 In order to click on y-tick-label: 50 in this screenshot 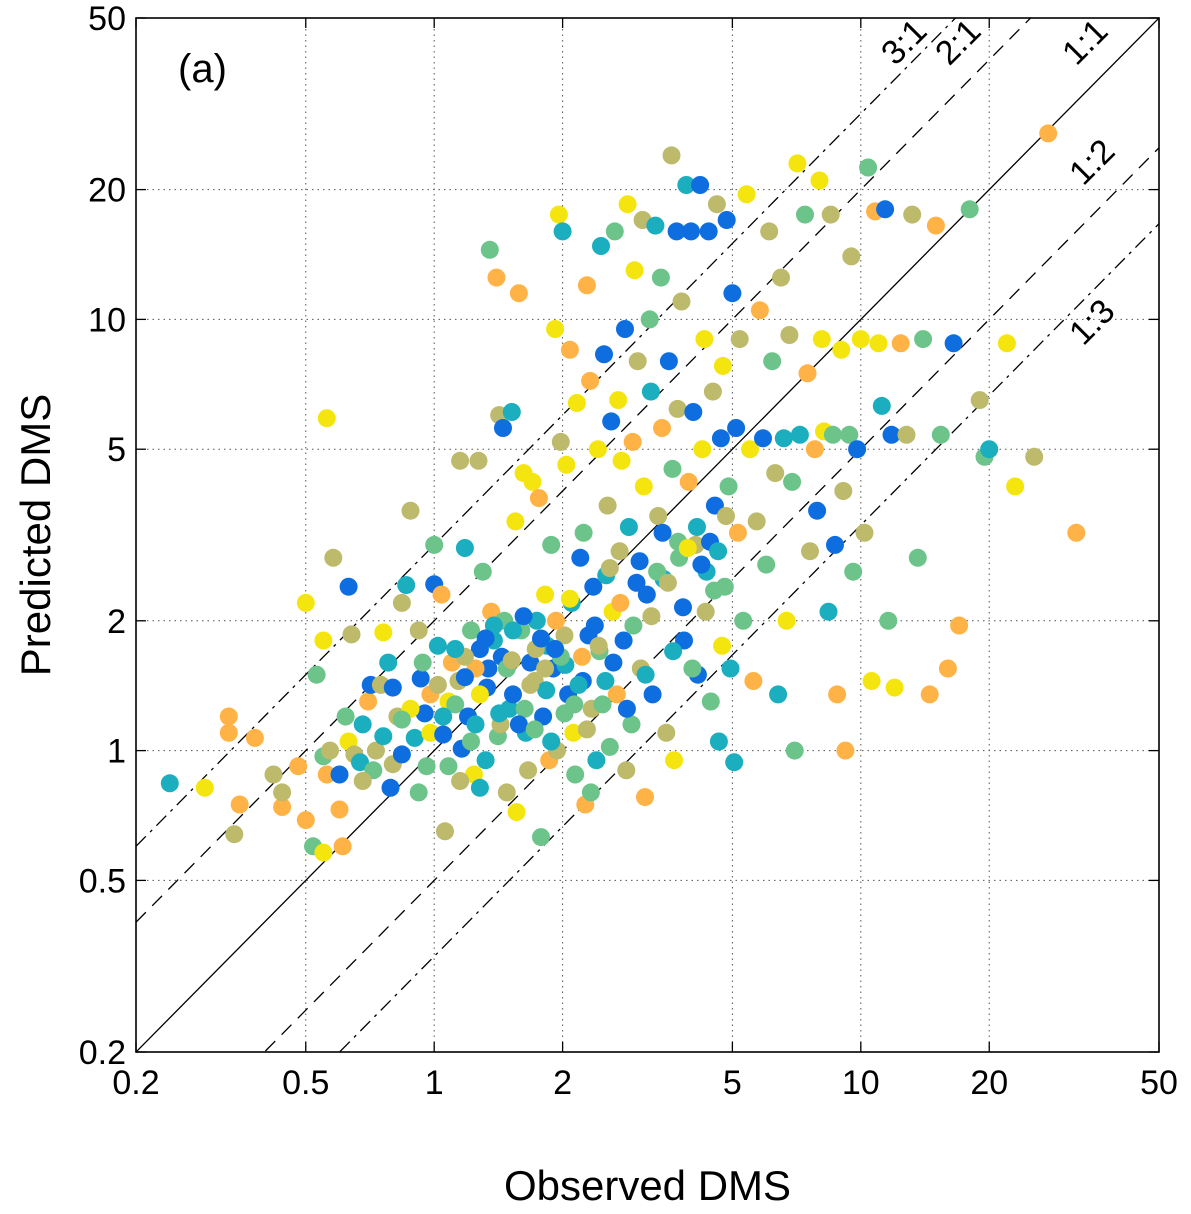, I will do `click(107, 19)`.